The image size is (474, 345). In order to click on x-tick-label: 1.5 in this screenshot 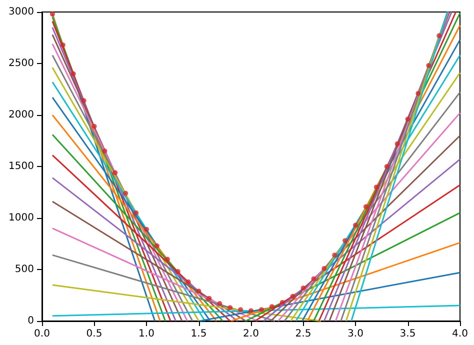, I will do `click(198, 334)`.